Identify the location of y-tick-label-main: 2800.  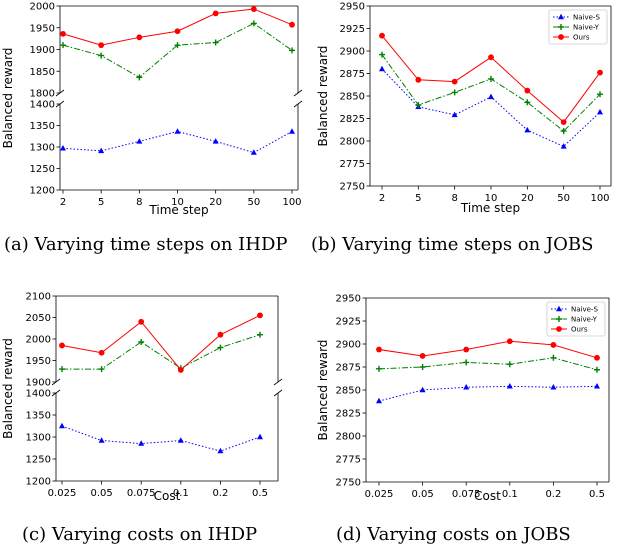
(352, 142).